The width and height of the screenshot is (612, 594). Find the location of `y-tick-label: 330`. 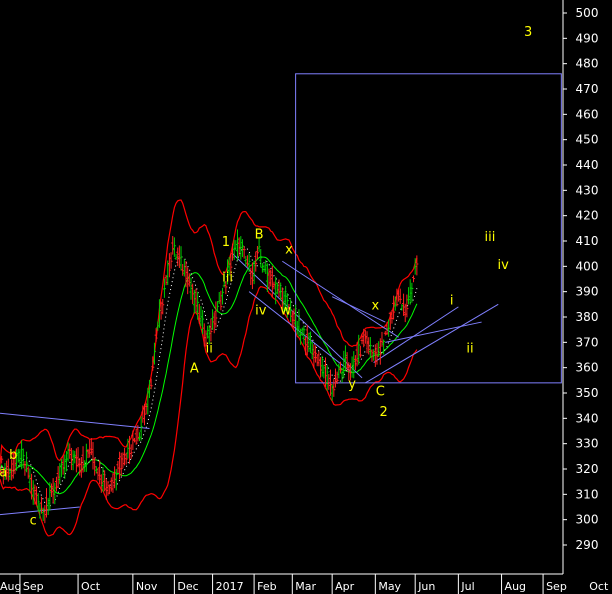

y-tick-label: 330 is located at coordinates (587, 444).